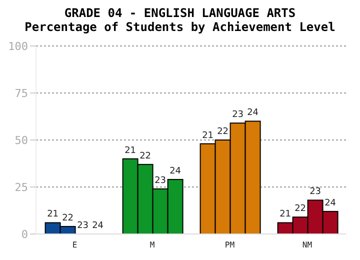 This screenshot has height=260, width=360. Describe the element at coordinates (21, 93) in the screenshot. I see `y-tick-label: 75` at that location.